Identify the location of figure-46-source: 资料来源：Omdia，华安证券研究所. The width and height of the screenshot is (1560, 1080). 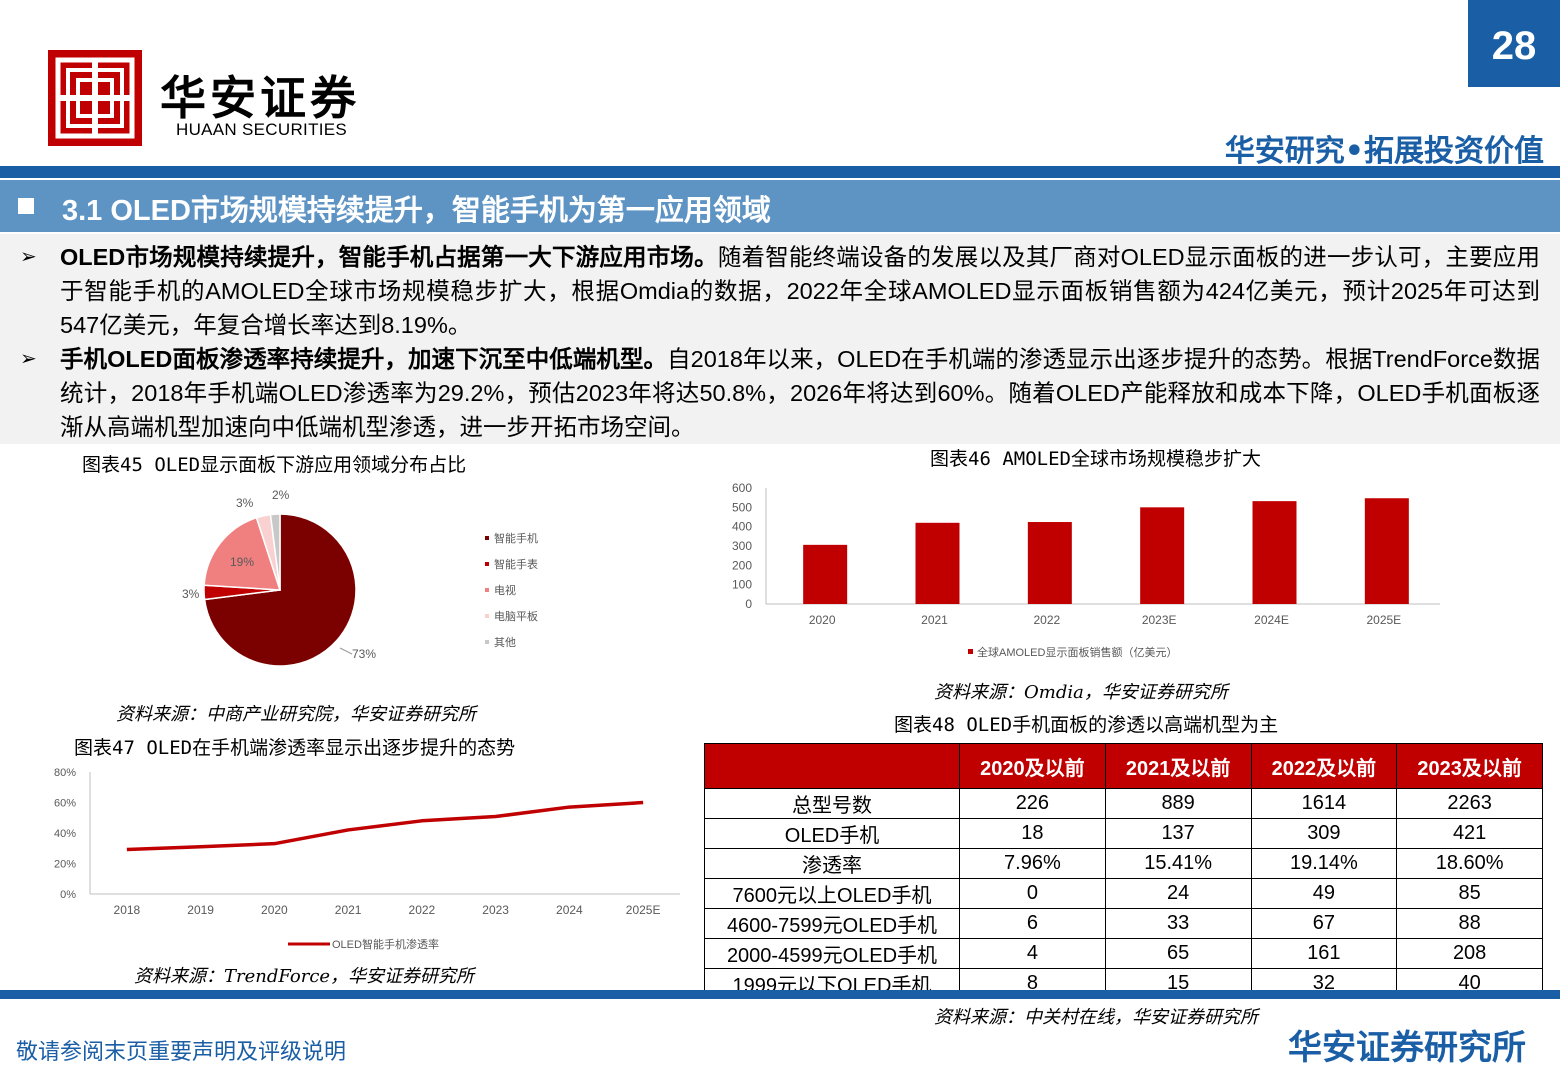
(1081, 692).